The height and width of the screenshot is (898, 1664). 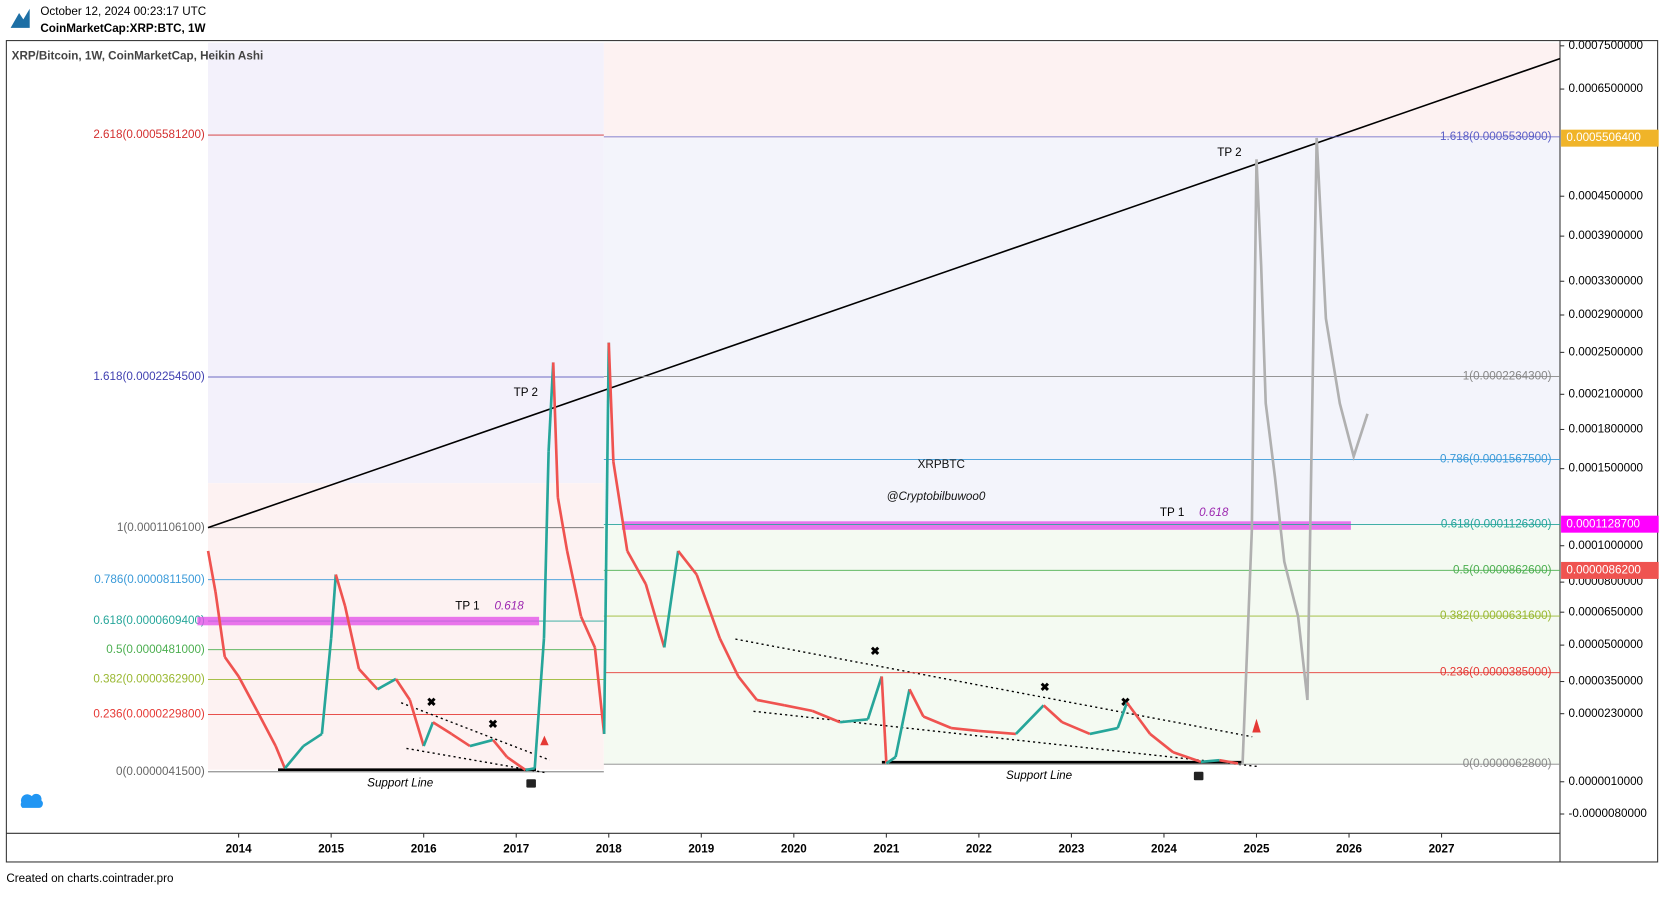 I want to click on x-tick-label: 2025, so click(x=1257, y=848).